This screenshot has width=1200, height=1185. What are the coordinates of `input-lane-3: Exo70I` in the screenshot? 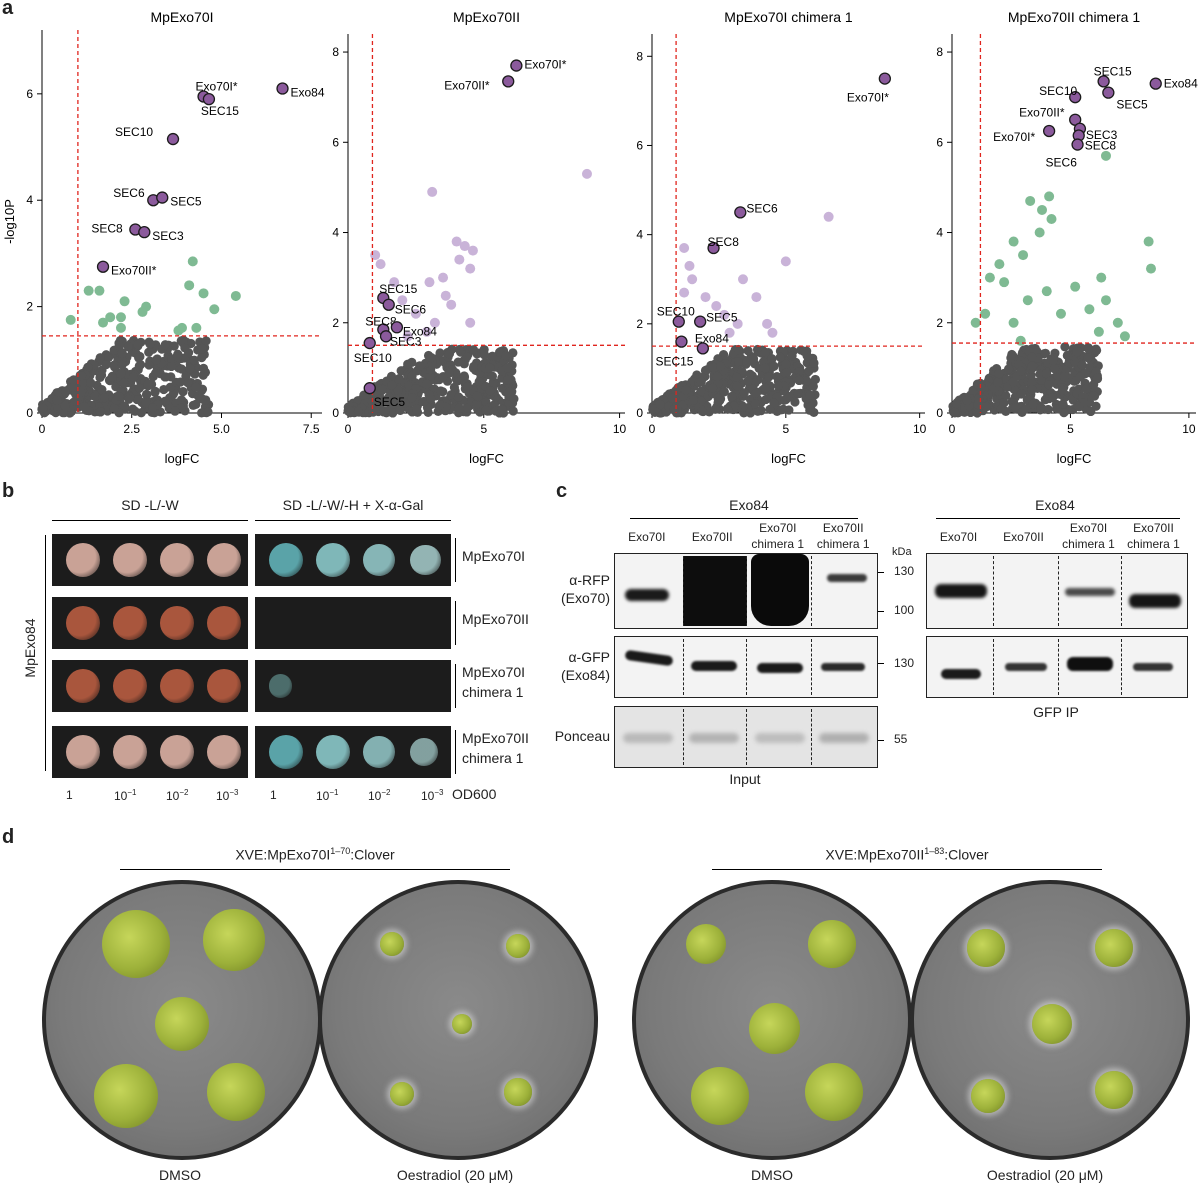 It's located at (778, 528).